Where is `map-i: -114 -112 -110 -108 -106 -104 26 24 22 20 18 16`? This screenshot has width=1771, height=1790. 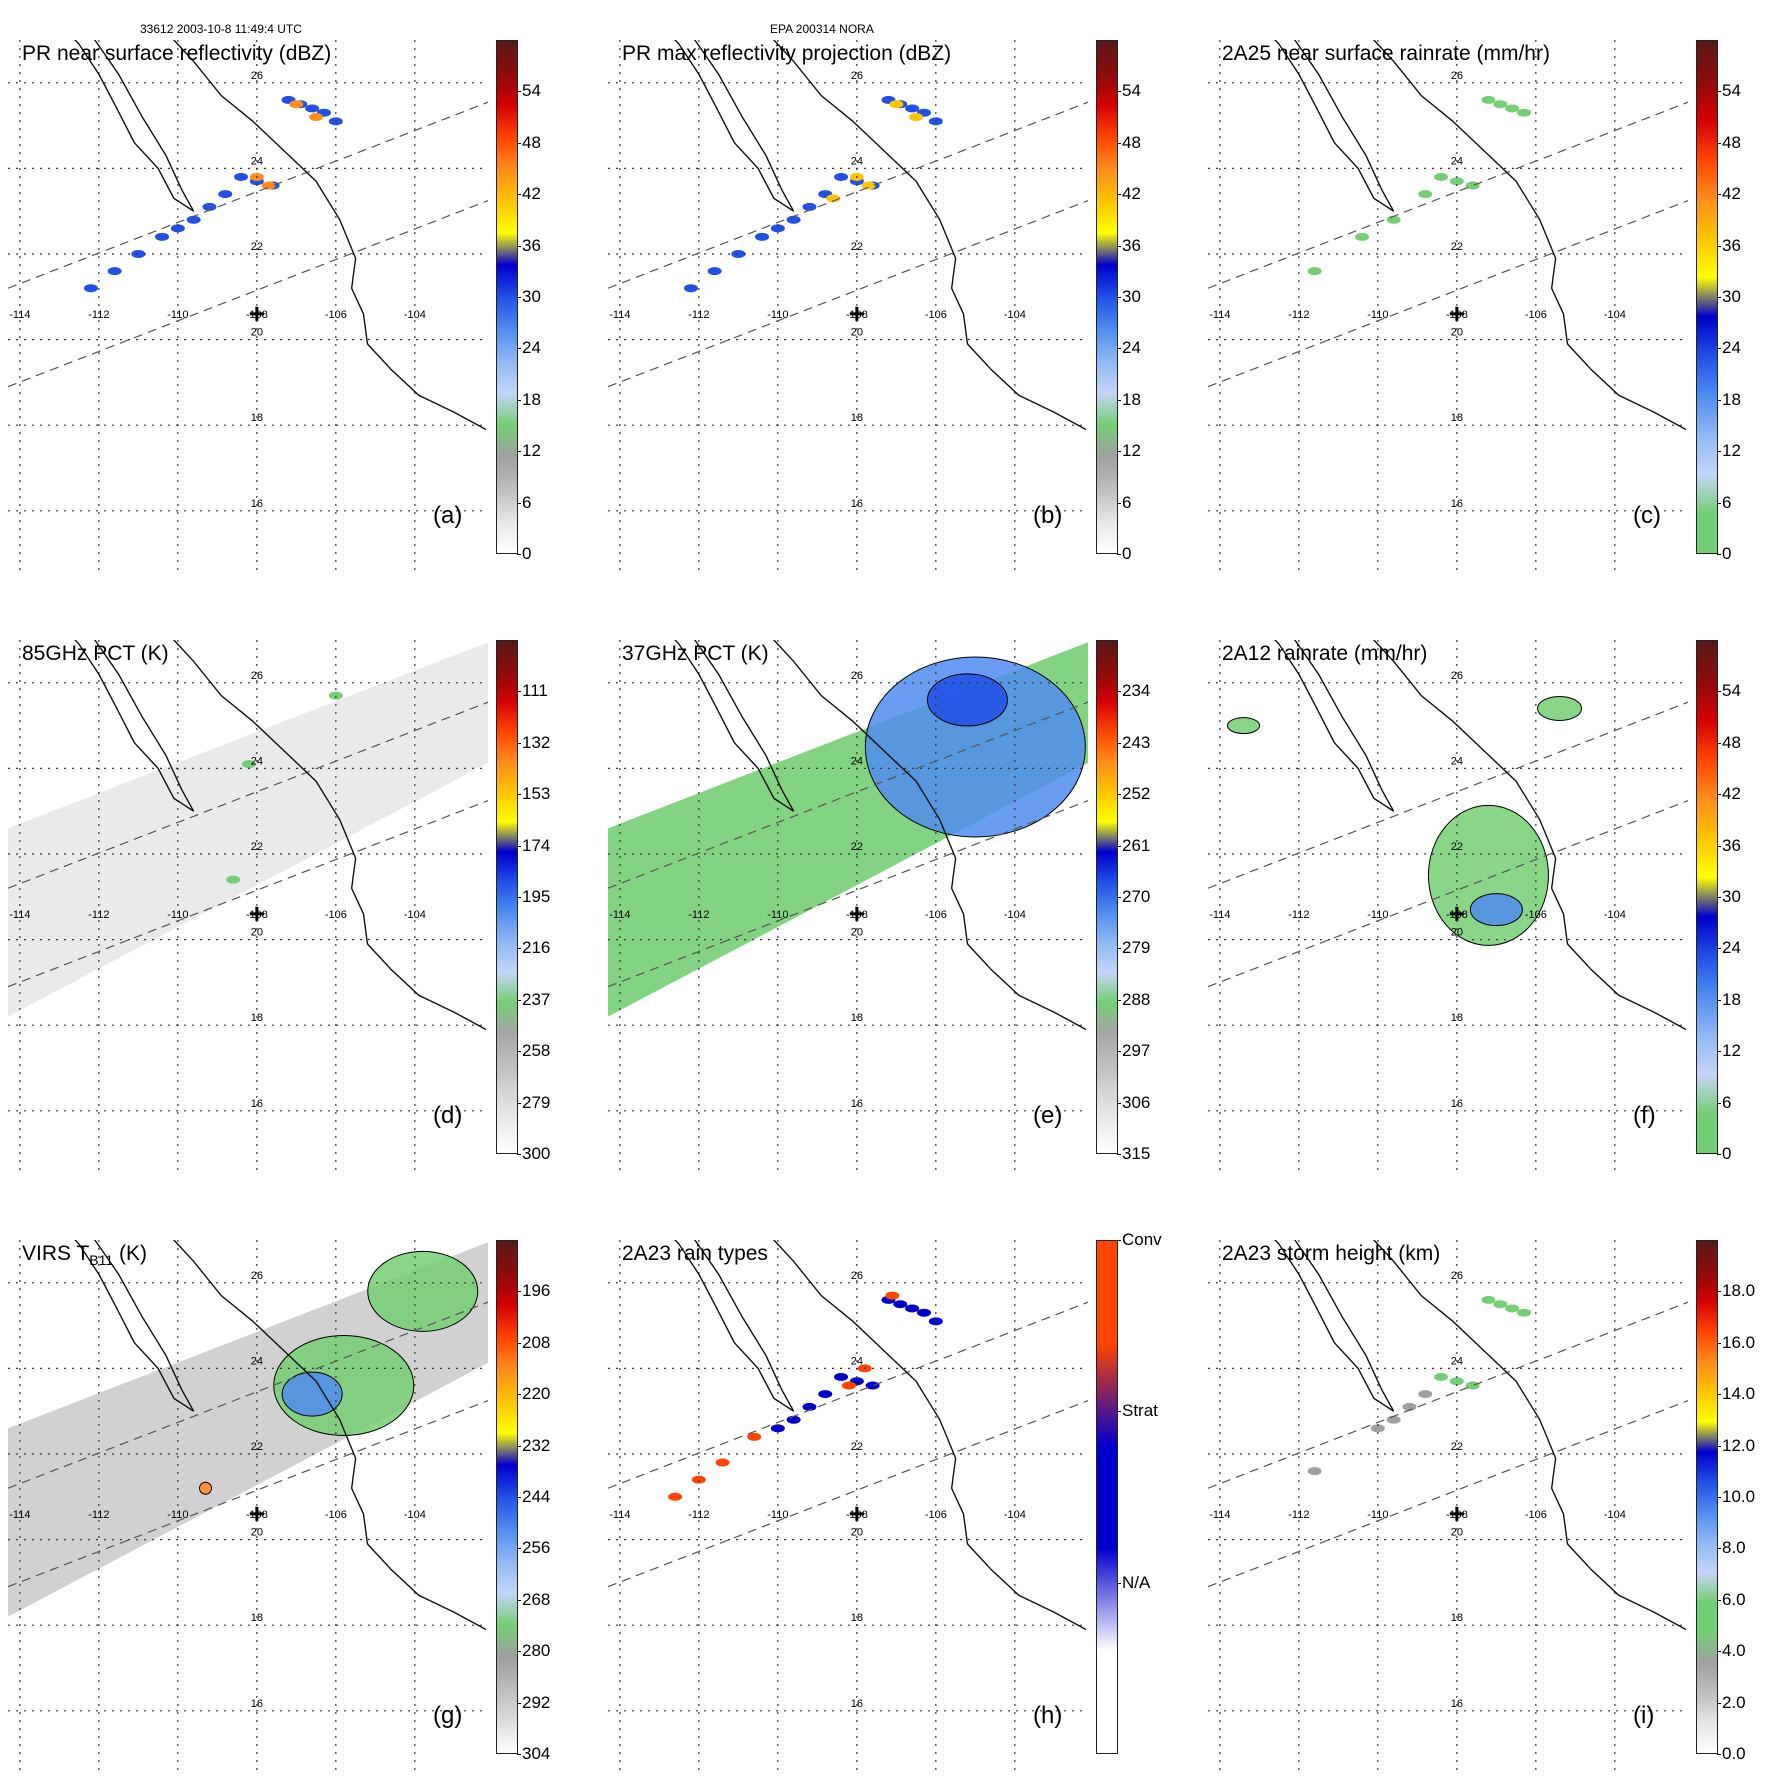 map-i: -114 -112 -110 -108 -106 -104 26 24 22 20 18 16 is located at coordinates (1448, 1505).